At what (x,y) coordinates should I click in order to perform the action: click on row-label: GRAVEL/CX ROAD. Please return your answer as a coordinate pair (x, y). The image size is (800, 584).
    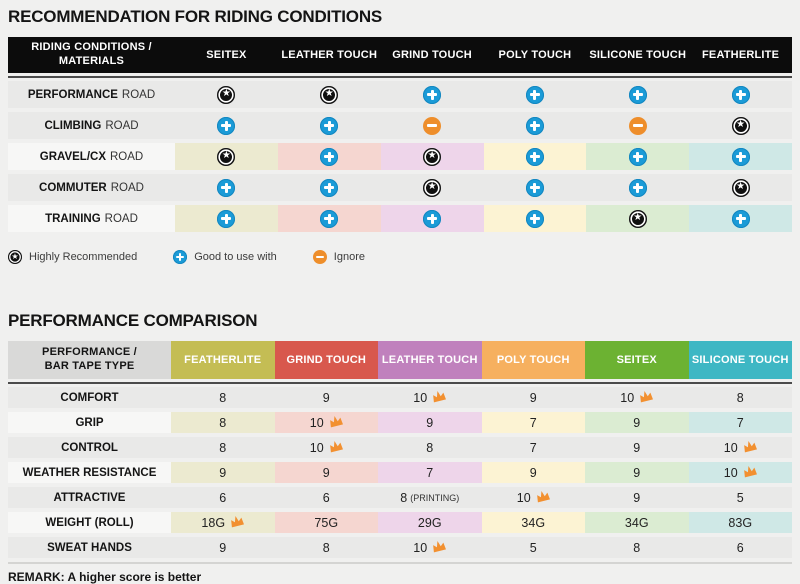
    Looking at the image, I should click on (91, 156).